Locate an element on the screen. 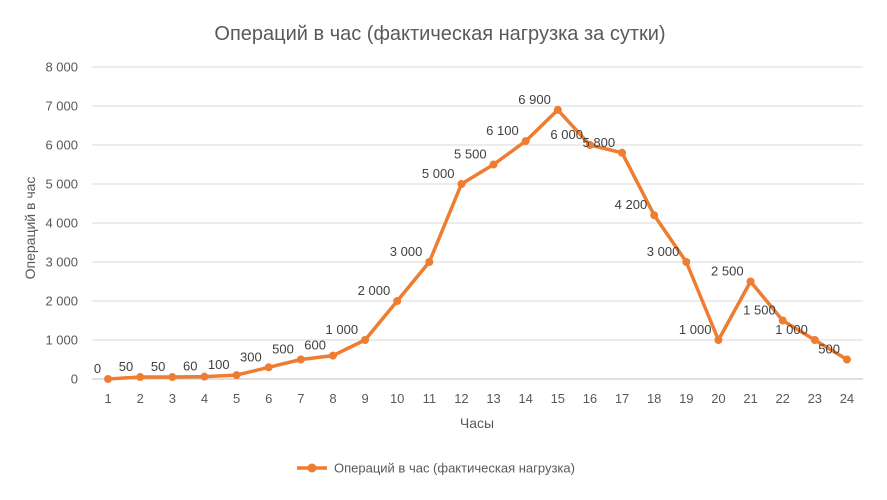 Image resolution: width=887 pixels, height=500 pixels. data-label: 1 500 is located at coordinates (759, 310).